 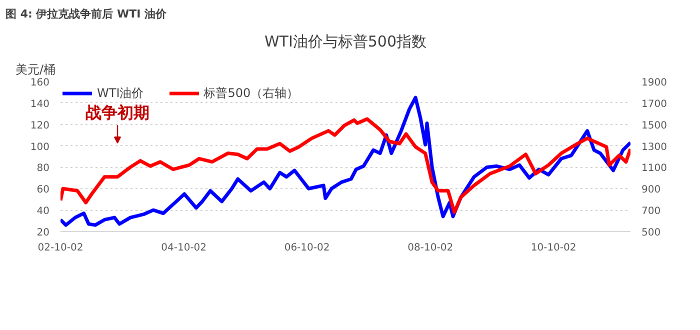 I want to click on x-tick-label: 08-10-02, so click(x=431, y=248).